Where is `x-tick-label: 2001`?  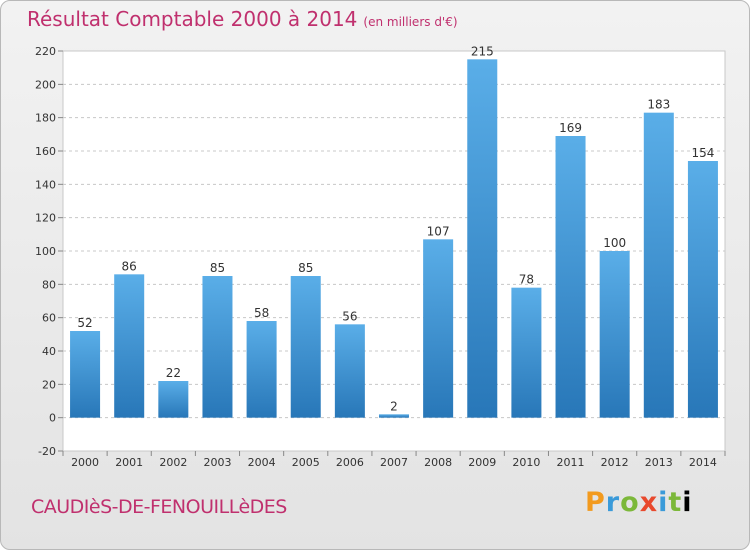 x-tick-label: 2001 is located at coordinates (129, 462).